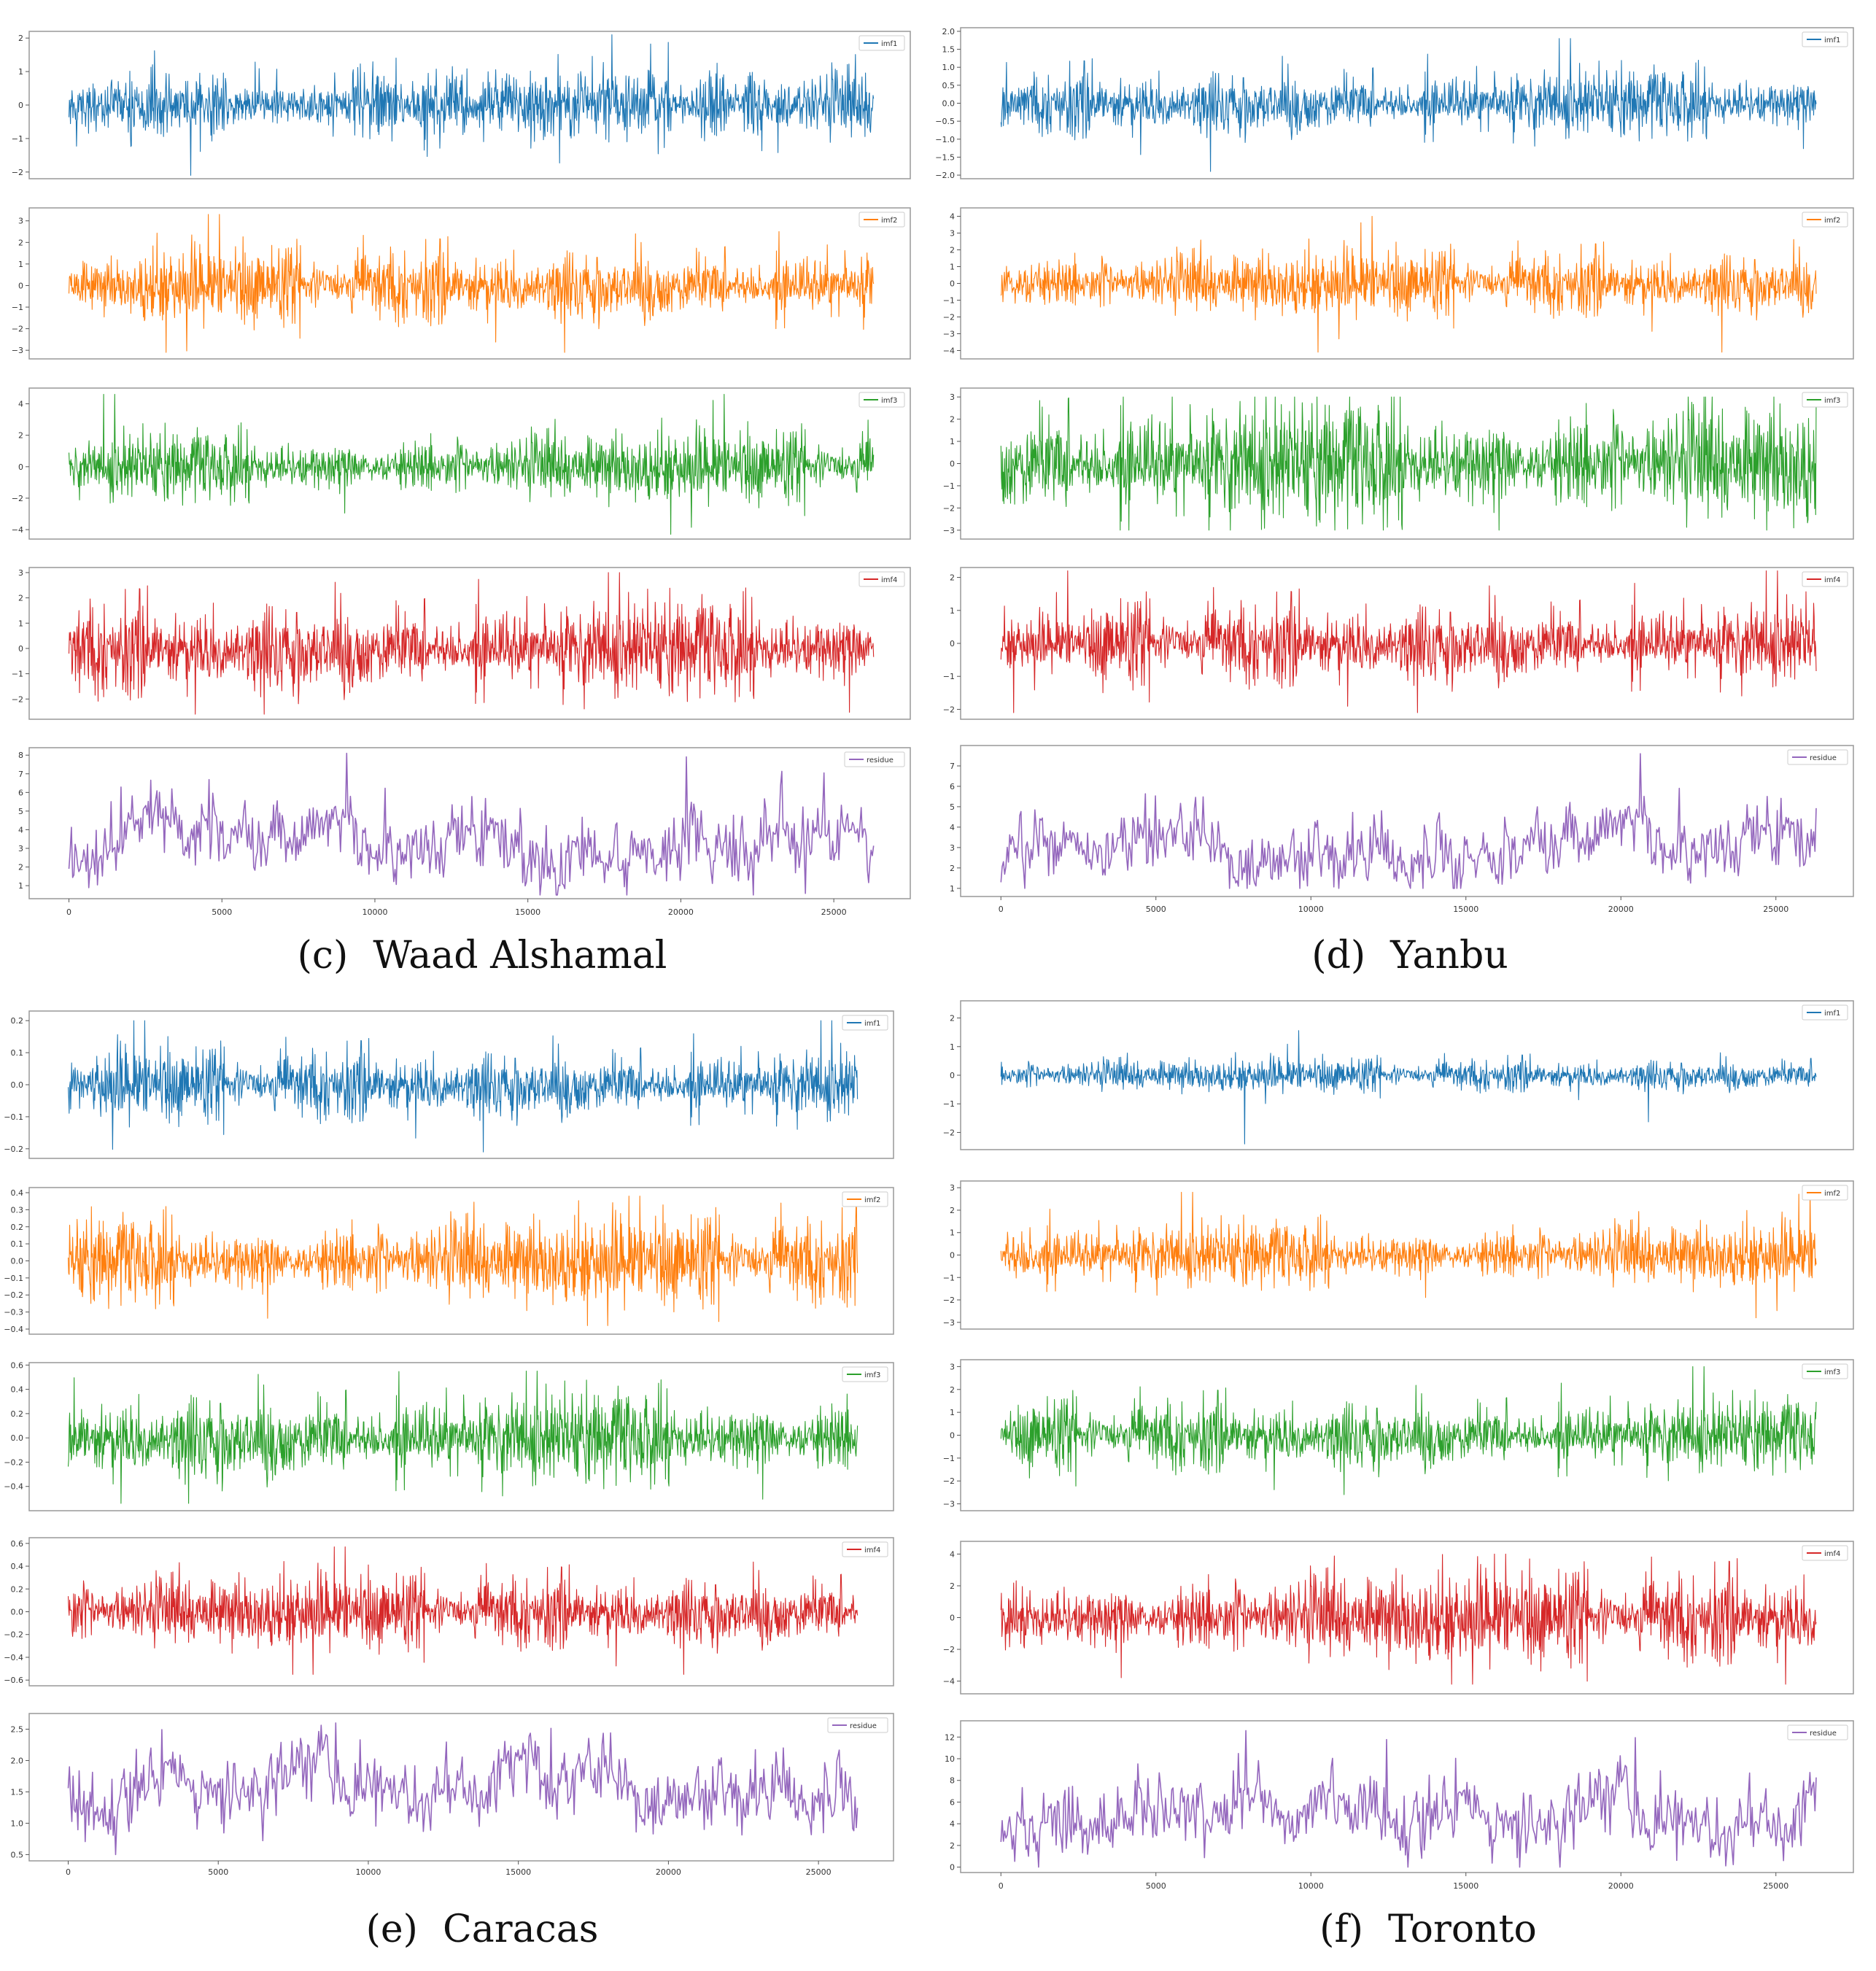 The width and height of the screenshot is (1876, 1971). Describe the element at coordinates (449, 1612) in the screenshot. I see `subplot-imf4: −0.6 −0.4 −0.2 0.0 0.2 0.4 0.6 imf4` at that location.